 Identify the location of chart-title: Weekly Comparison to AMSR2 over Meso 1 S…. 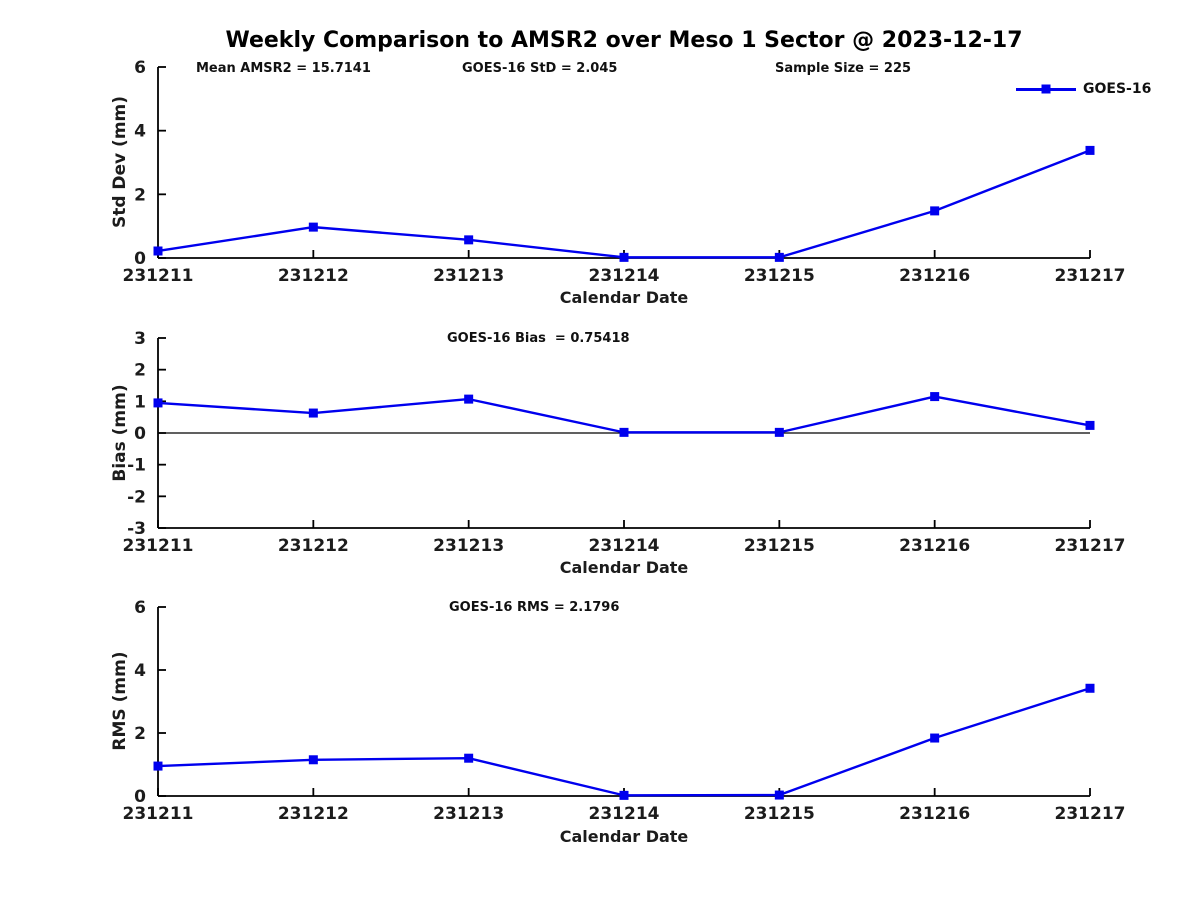
(624, 40).